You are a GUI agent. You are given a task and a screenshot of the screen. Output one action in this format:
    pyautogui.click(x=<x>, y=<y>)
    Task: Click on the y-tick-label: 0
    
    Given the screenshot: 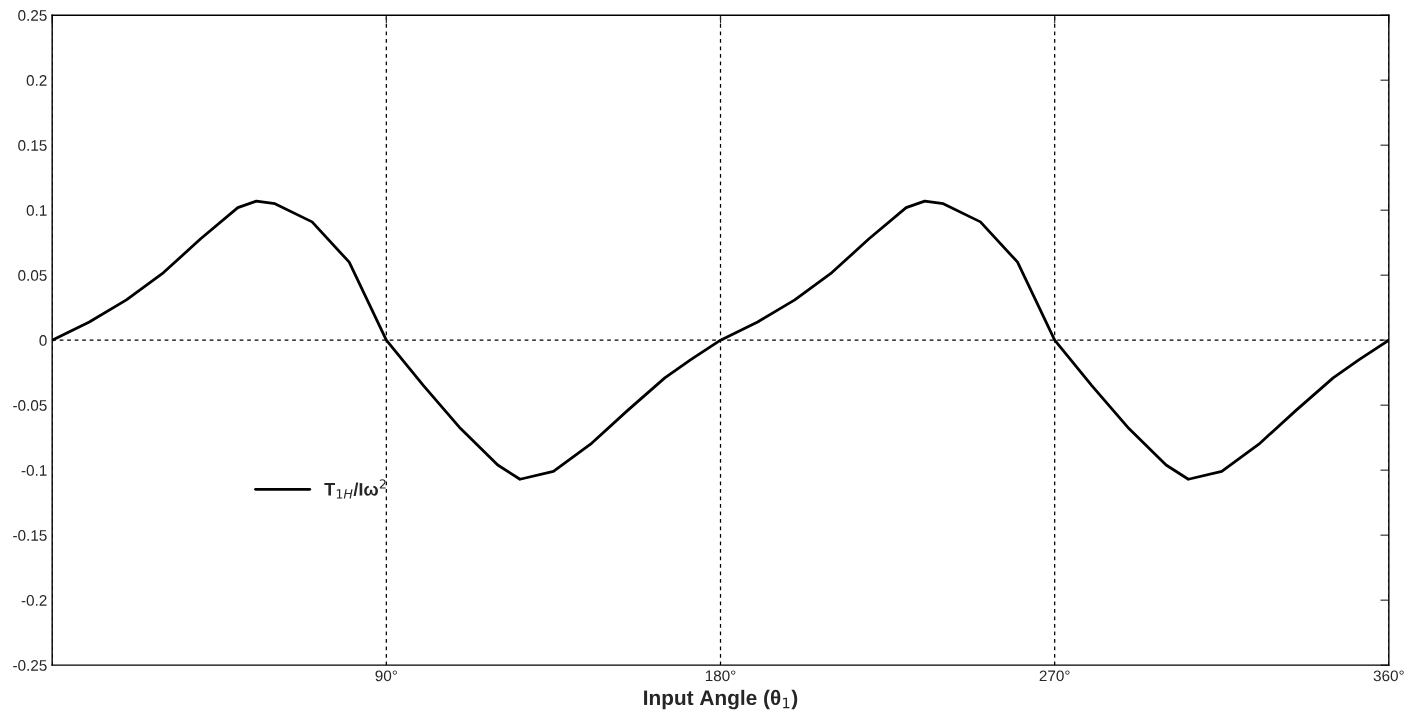 What is the action you would take?
    pyautogui.click(x=43, y=340)
    